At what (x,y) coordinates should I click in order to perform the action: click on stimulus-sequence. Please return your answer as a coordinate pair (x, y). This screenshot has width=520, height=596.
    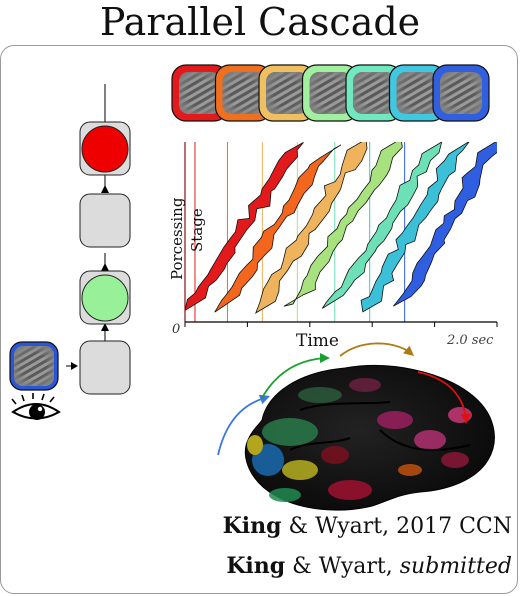
    Looking at the image, I should click on (330, 93).